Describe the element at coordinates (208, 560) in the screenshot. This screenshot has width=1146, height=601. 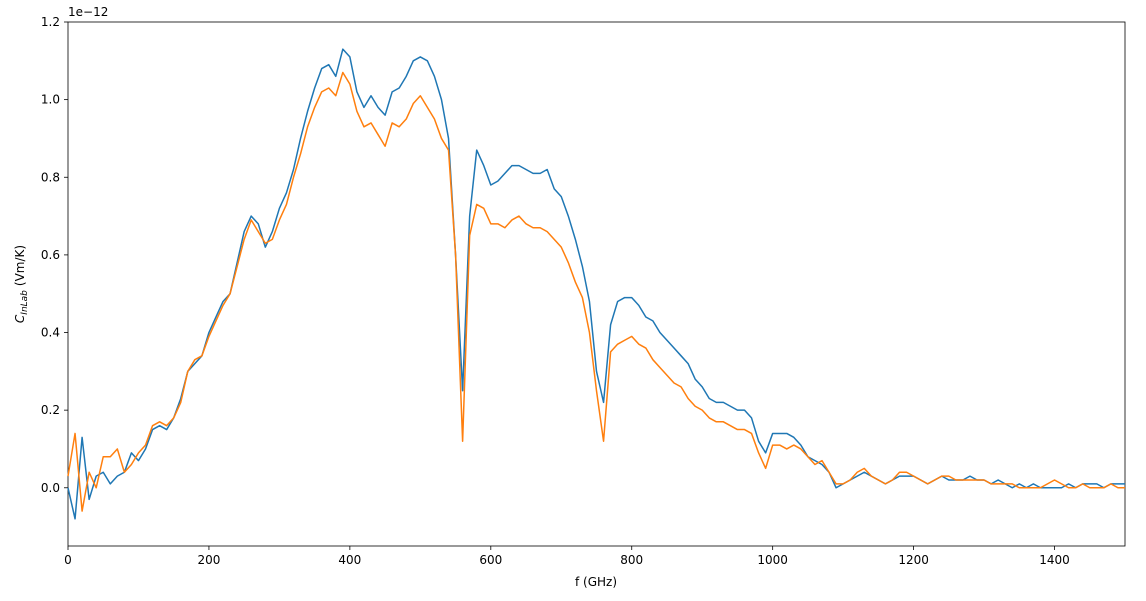
I see `x-tick-label: 200` at that location.